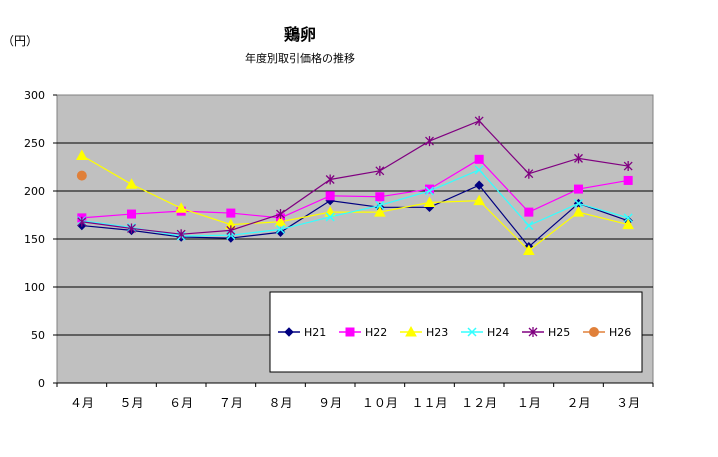 Image resolution: width=718 pixels, height=457 pixels. I want to click on legend-label: H23, so click(437, 332).